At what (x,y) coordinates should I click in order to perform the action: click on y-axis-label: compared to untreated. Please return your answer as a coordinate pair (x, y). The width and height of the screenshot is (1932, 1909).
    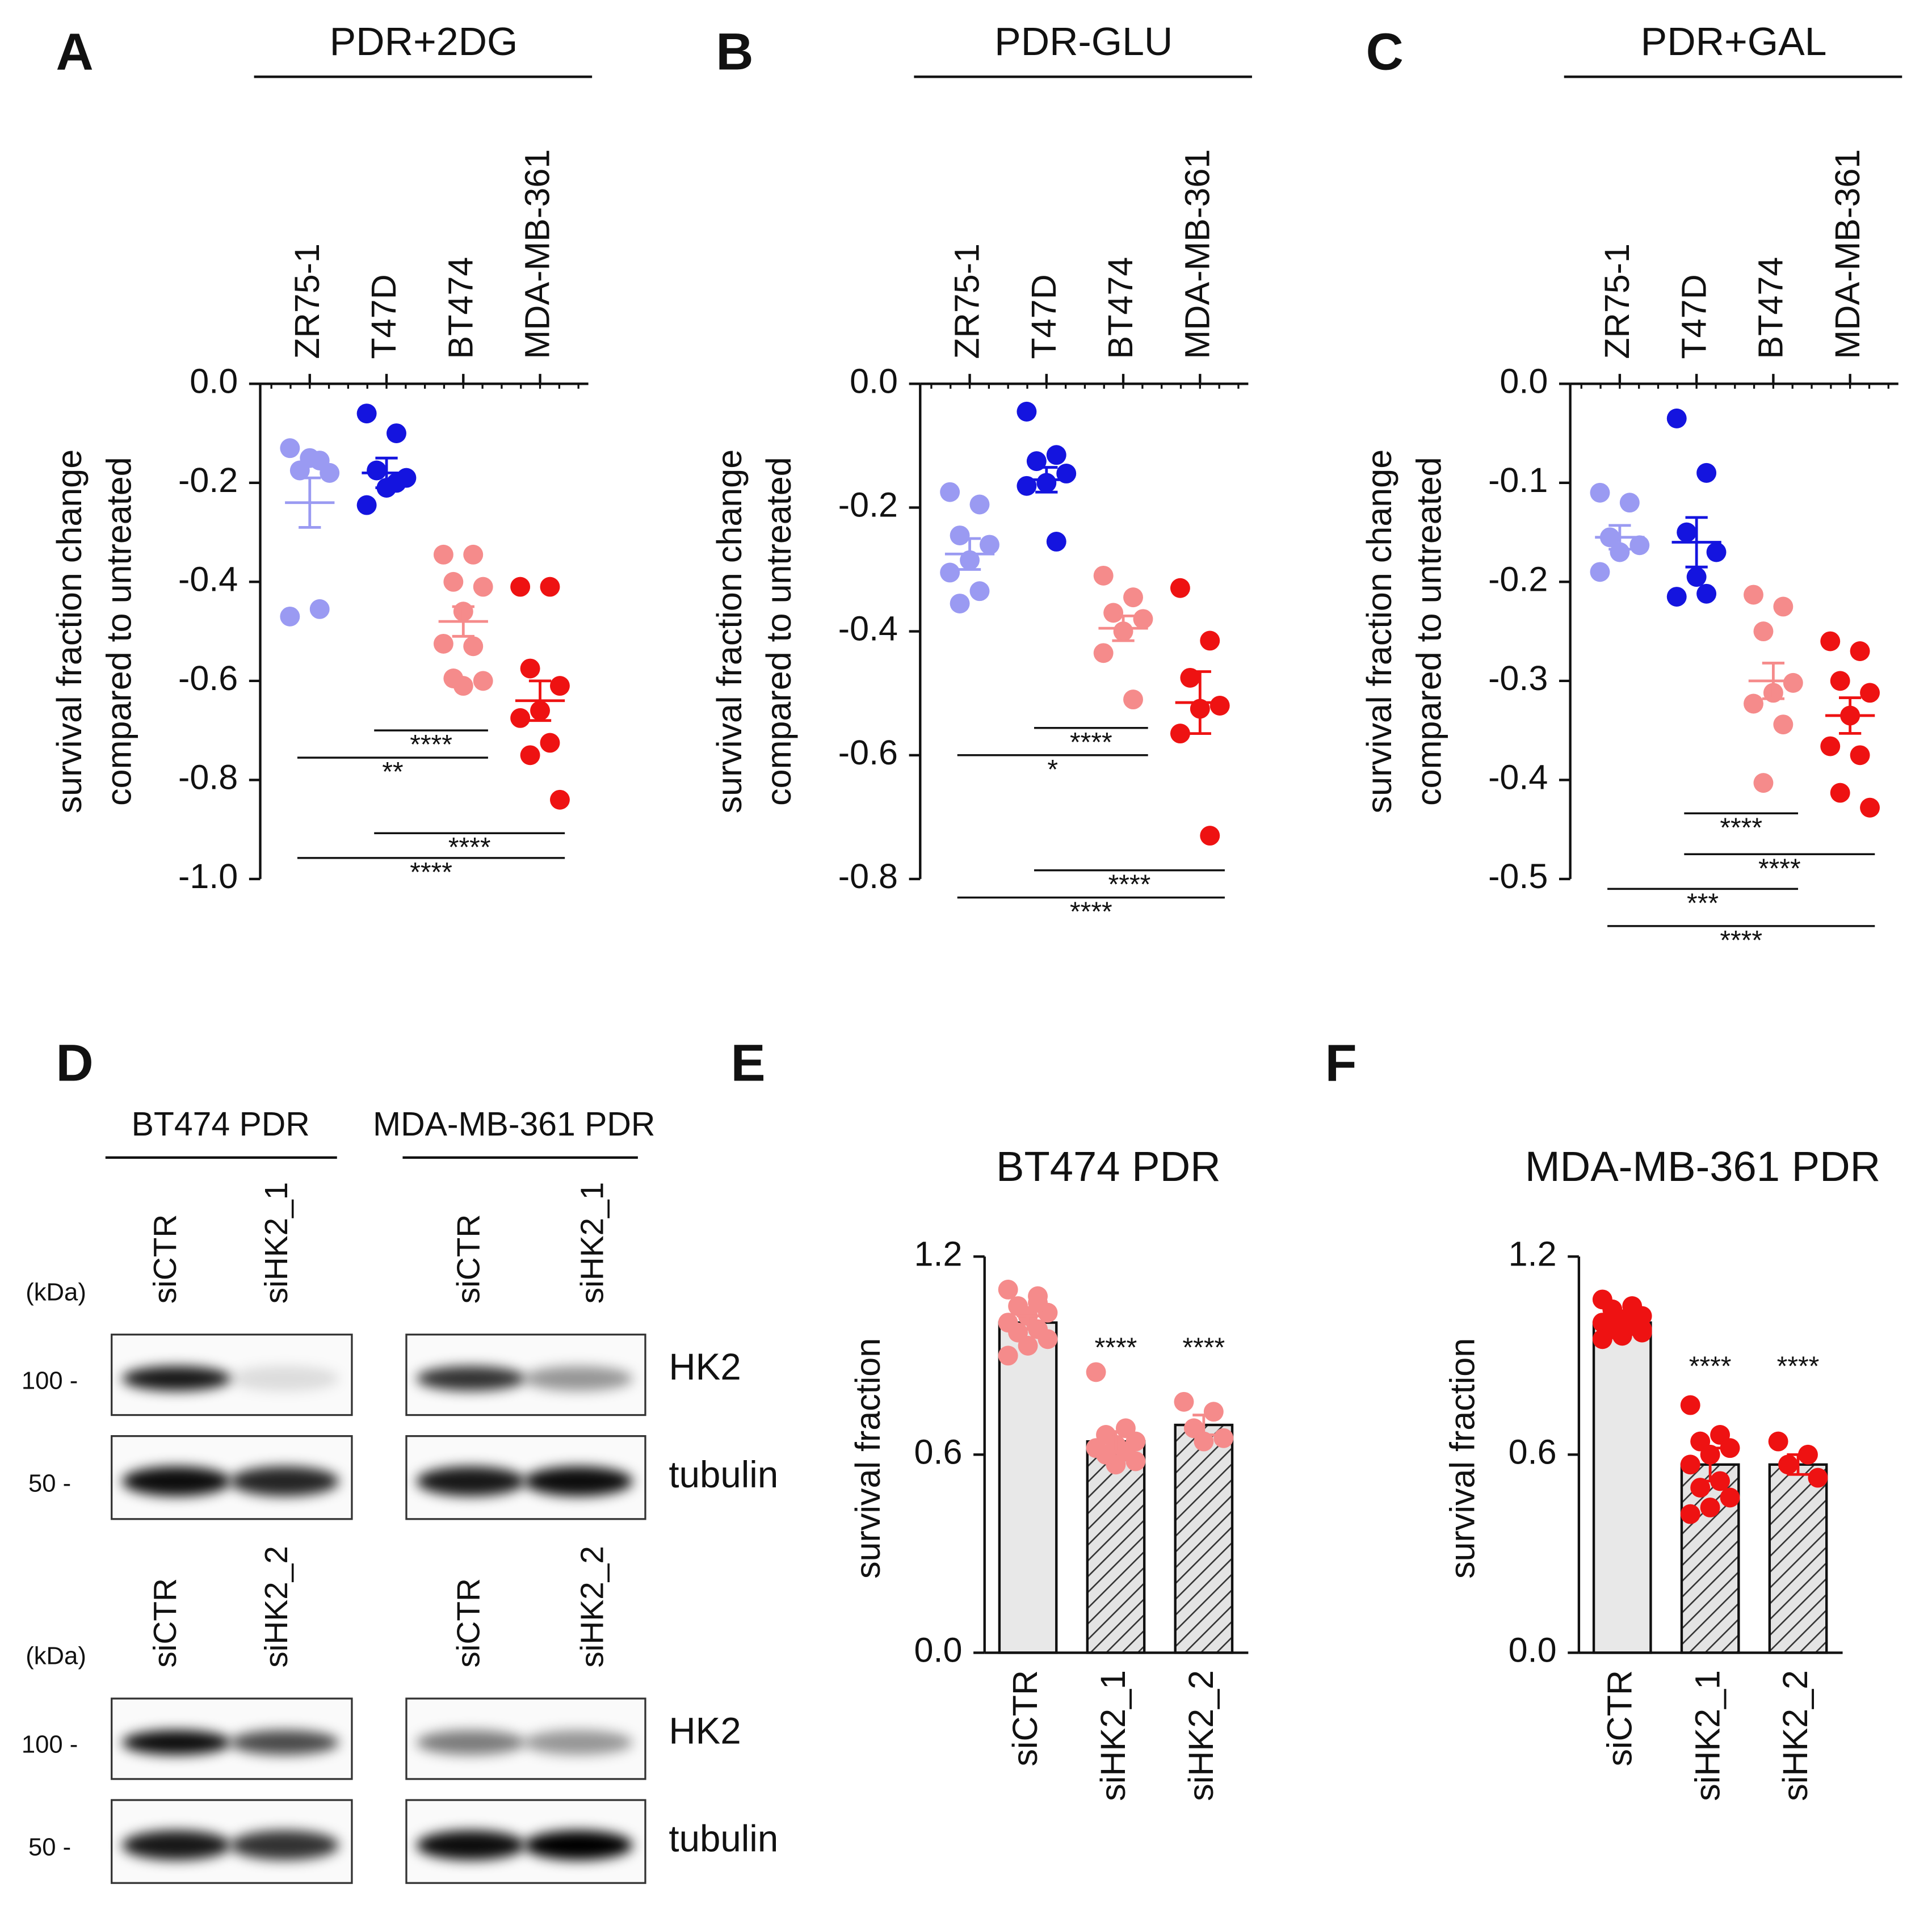
    Looking at the image, I should click on (118, 631).